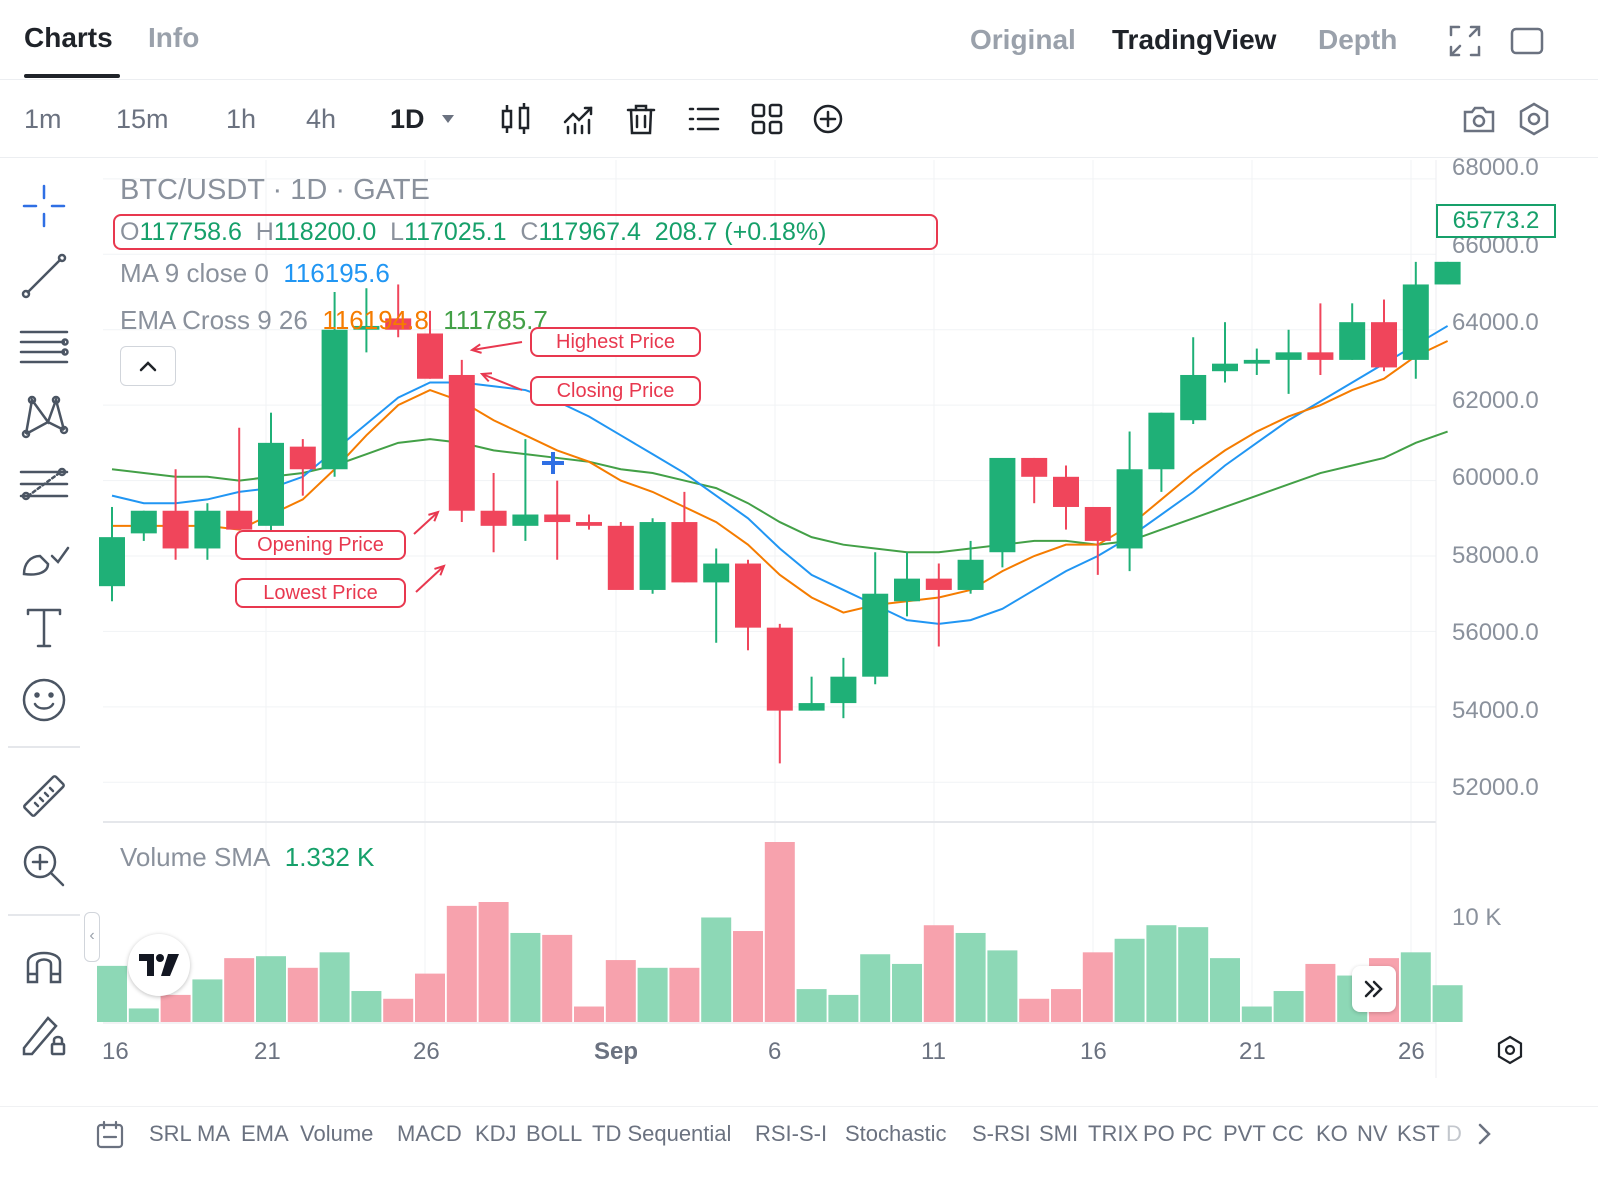 This screenshot has height=1178, width=1598. What do you see at coordinates (1197, 1133) in the screenshot?
I see `indicator-pc: PC` at bounding box center [1197, 1133].